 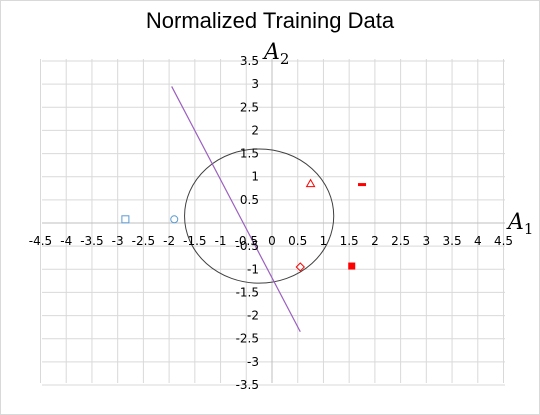 What do you see at coordinates (503, 241) in the screenshot?
I see `x-tick-label: 4.5` at bounding box center [503, 241].